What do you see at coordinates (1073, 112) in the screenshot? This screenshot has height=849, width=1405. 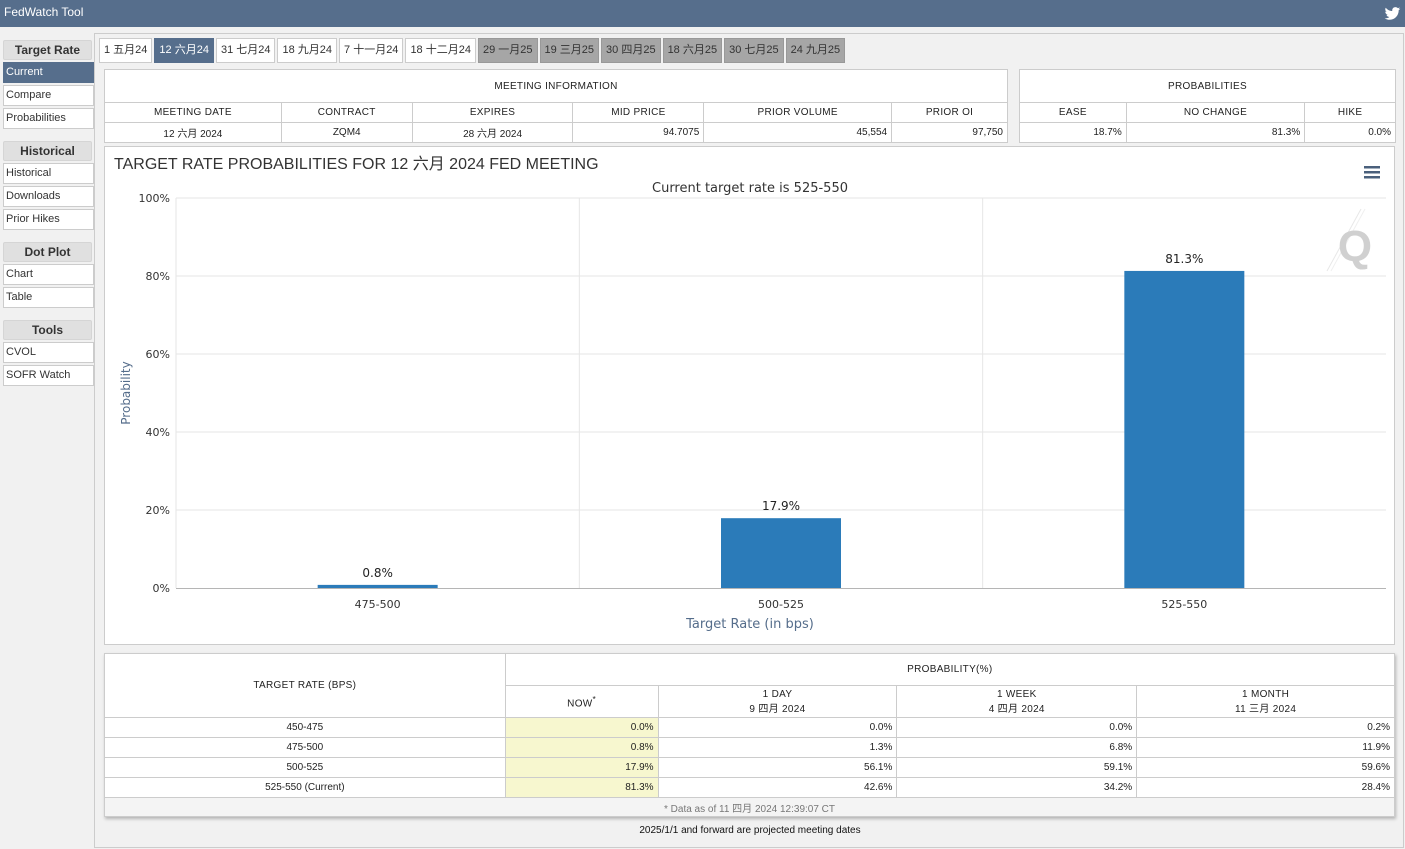 I see `header-ease: EASE` at bounding box center [1073, 112].